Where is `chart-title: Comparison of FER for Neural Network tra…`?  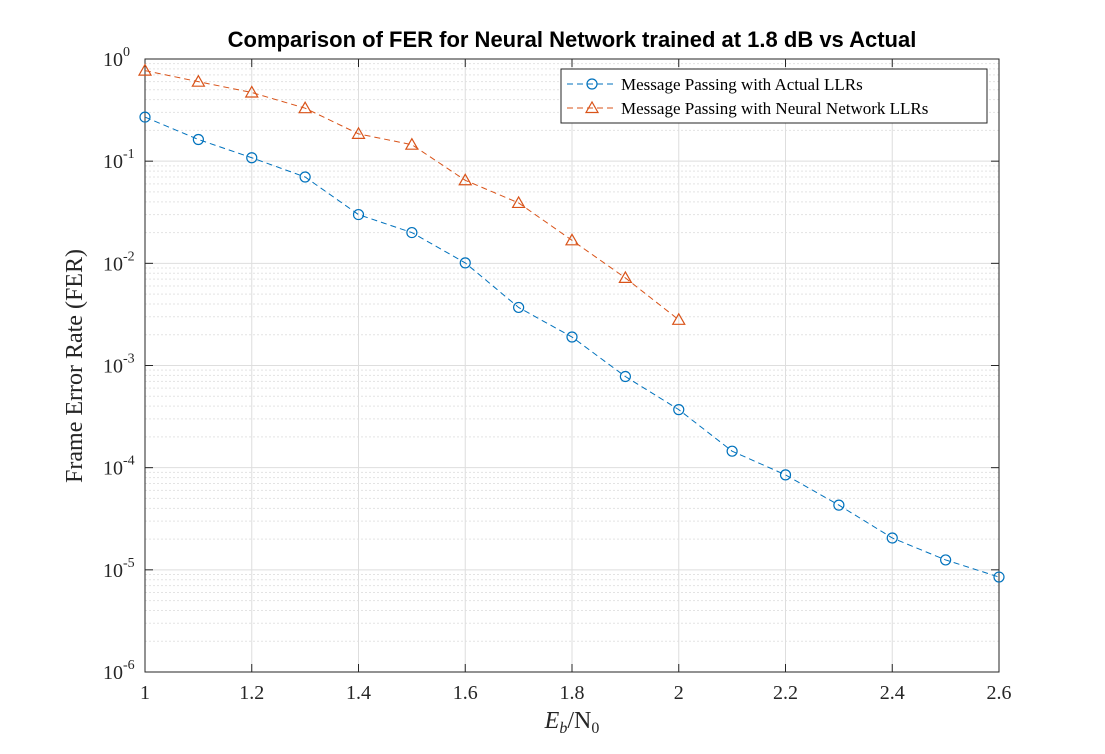 chart-title: Comparison of FER for Neural Network tra… is located at coordinates (572, 39).